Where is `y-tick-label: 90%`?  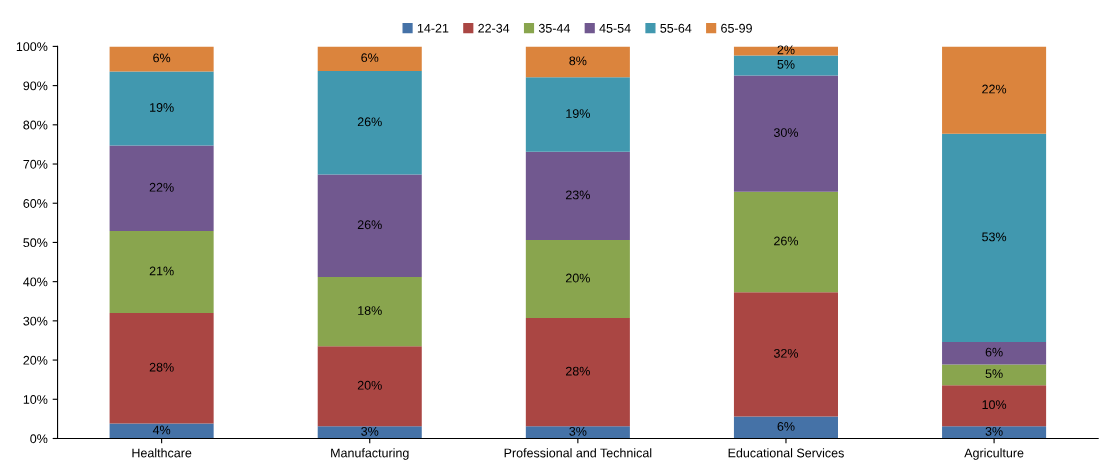 y-tick-label: 90% is located at coordinates (35, 86).